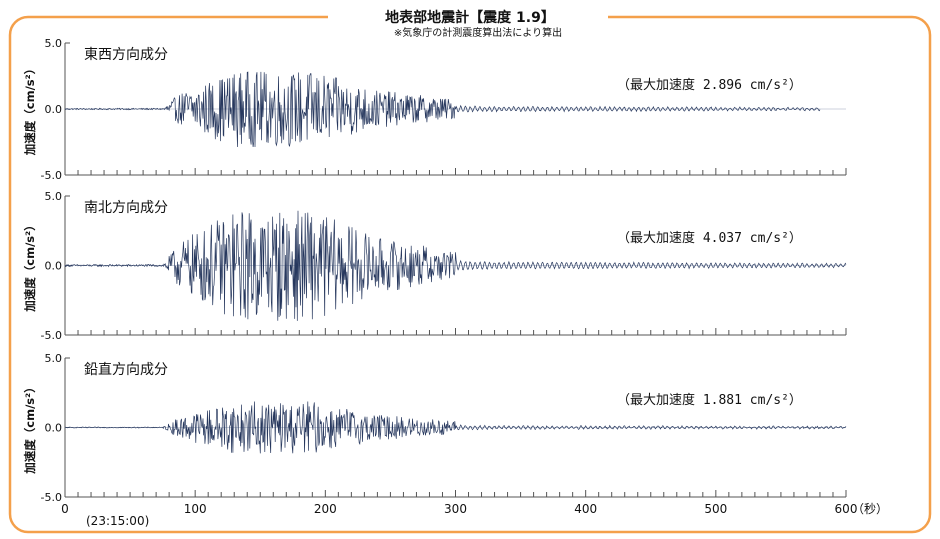 Image resolution: width=940 pixels, height=539 pixels. Describe the element at coordinates (65, 509) in the screenshot. I see `x-tick-label: 0` at that location.